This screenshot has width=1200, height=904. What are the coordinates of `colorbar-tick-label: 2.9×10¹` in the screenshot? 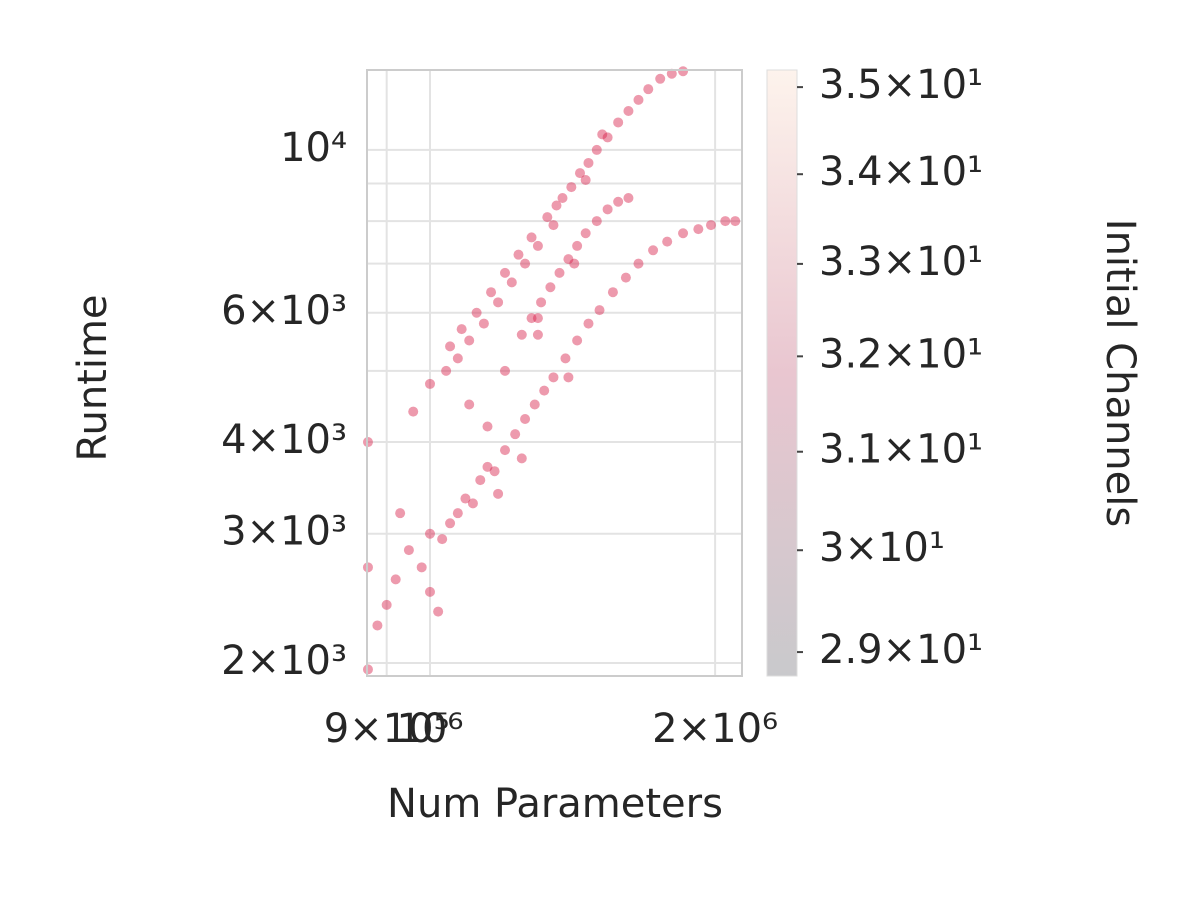 It's located at (901, 650).